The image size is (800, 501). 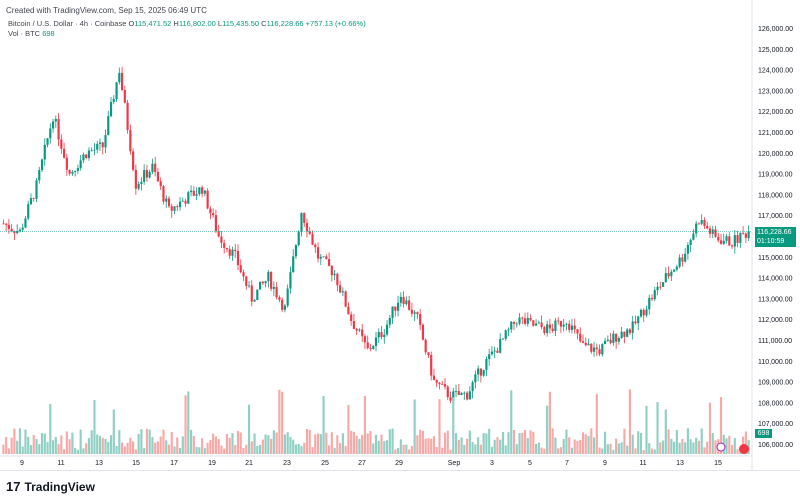 What do you see at coordinates (48, 33) in the screenshot?
I see `volume-value: 698` at bounding box center [48, 33].